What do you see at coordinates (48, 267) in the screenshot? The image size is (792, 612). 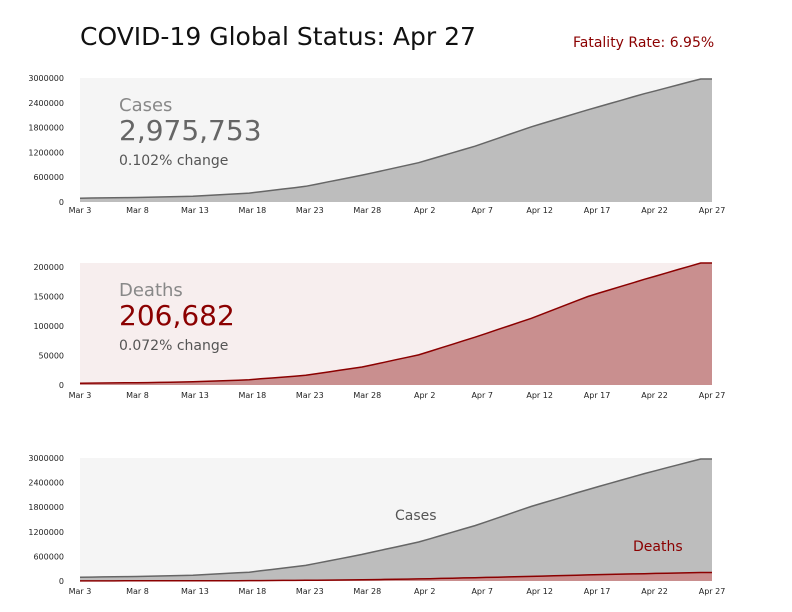 I see `y-tick-label: 200000` at bounding box center [48, 267].